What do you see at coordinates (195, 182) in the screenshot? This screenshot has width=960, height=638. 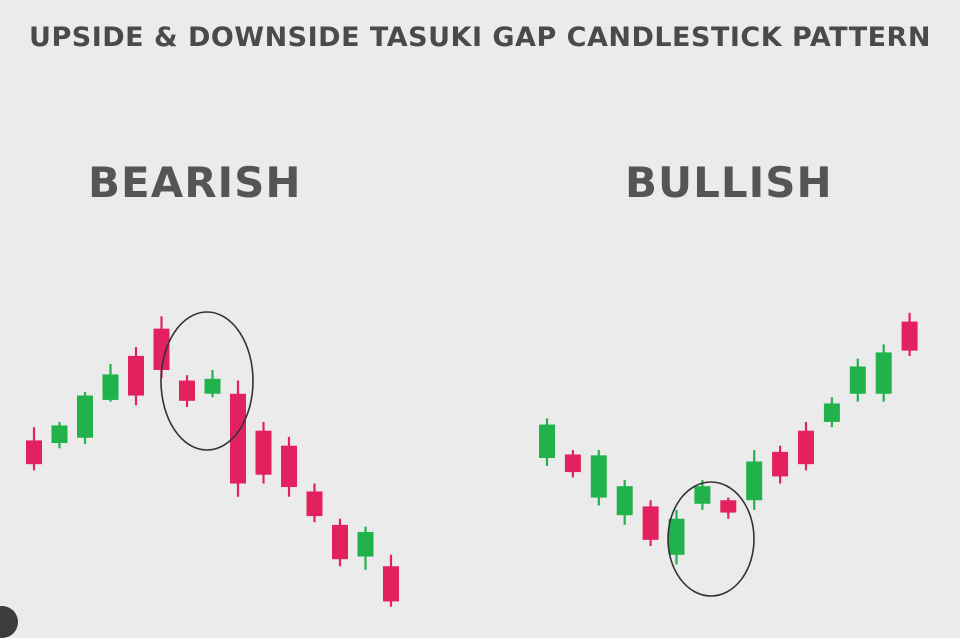 I see `bearish-panel-title: BEARISH` at bounding box center [195, 182].